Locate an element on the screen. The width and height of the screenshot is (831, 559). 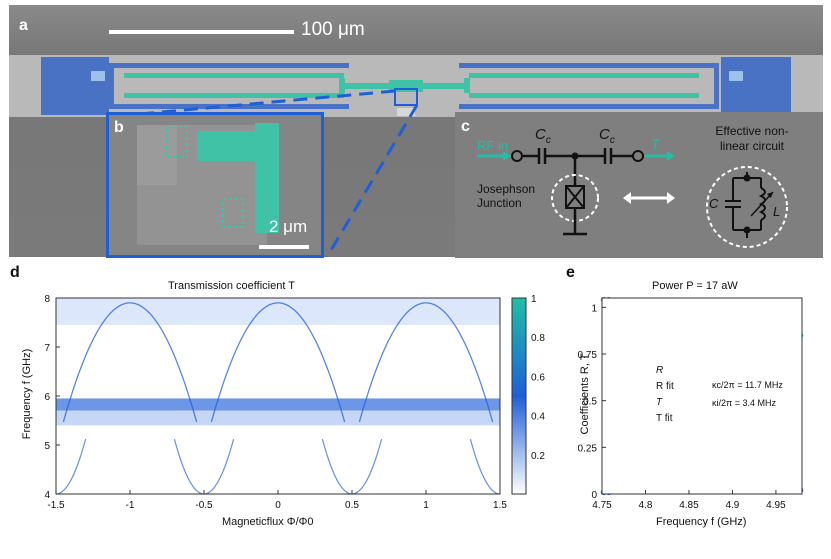
panel-b-inset: b 2 μm is located at coordinates (215, 185).